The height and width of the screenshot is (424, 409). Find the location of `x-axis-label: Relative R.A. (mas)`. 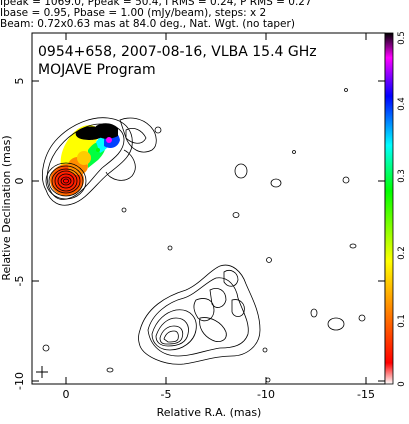

x-axis-label: Relative R.A. (mas) is located at coordinates (209, 412).